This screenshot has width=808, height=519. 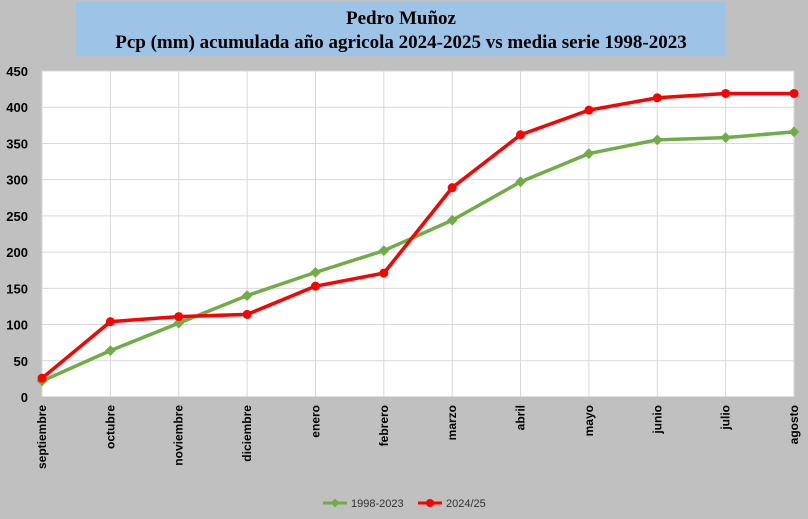 I want to click on x-tick-label: diciembre, so click(x=247, y=433).